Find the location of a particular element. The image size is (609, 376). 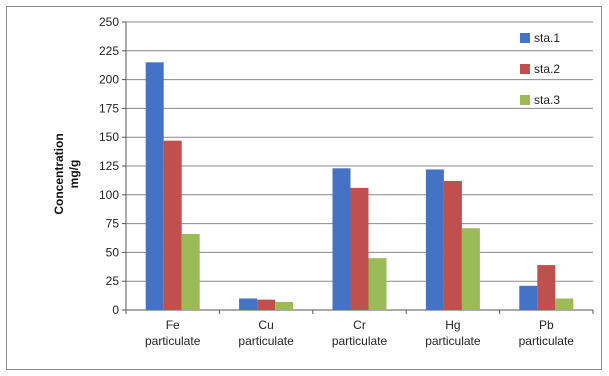

legend-label-sta3: sta.3 is located at coordinates (547, 100).